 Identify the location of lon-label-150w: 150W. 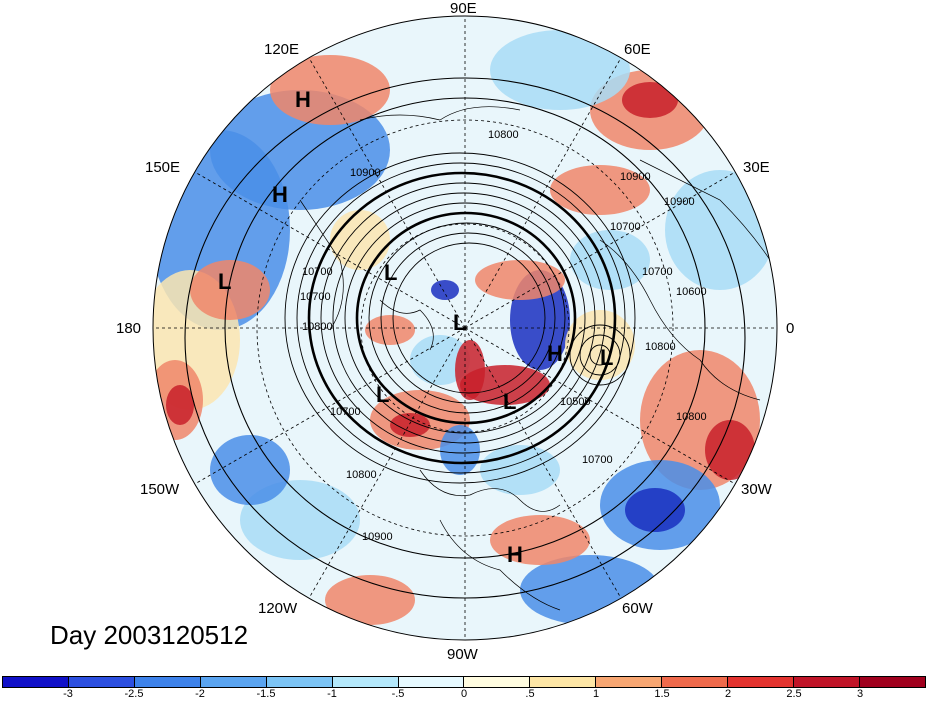
(160, 489).